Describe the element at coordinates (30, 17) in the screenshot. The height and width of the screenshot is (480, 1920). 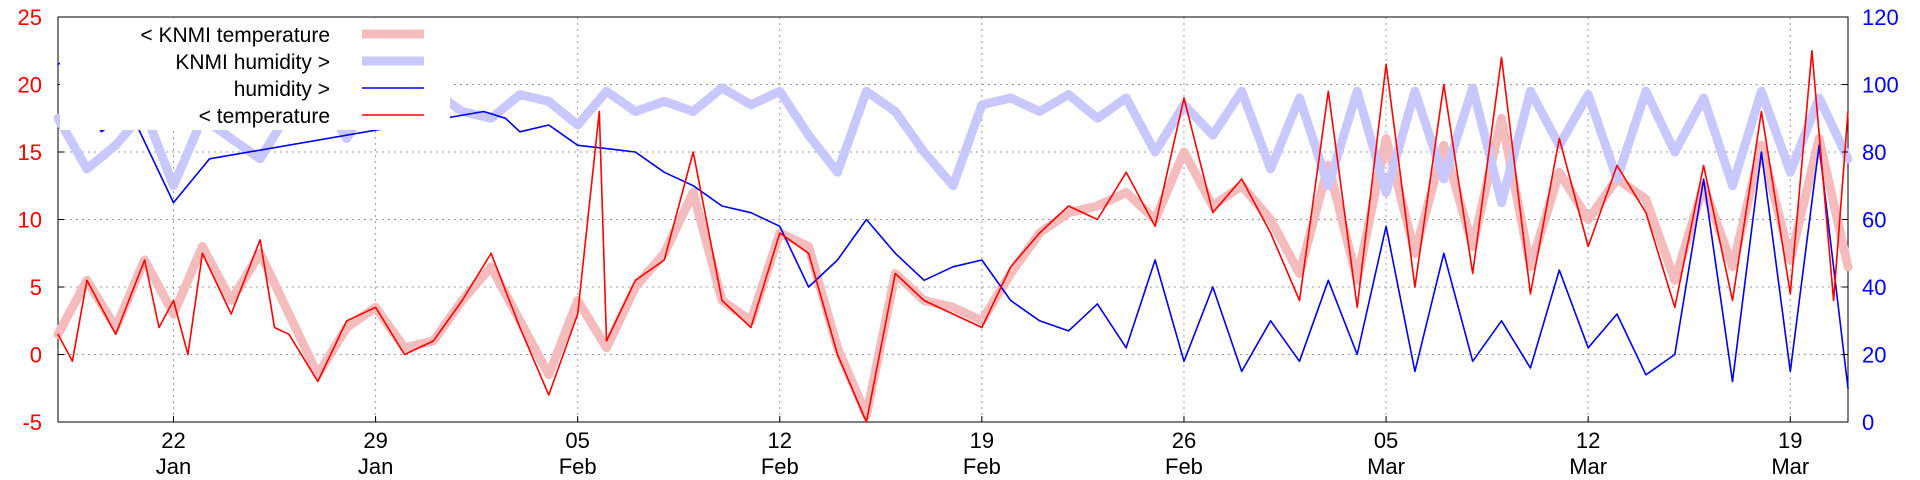
I see `left-tick-label: 25` at that location.